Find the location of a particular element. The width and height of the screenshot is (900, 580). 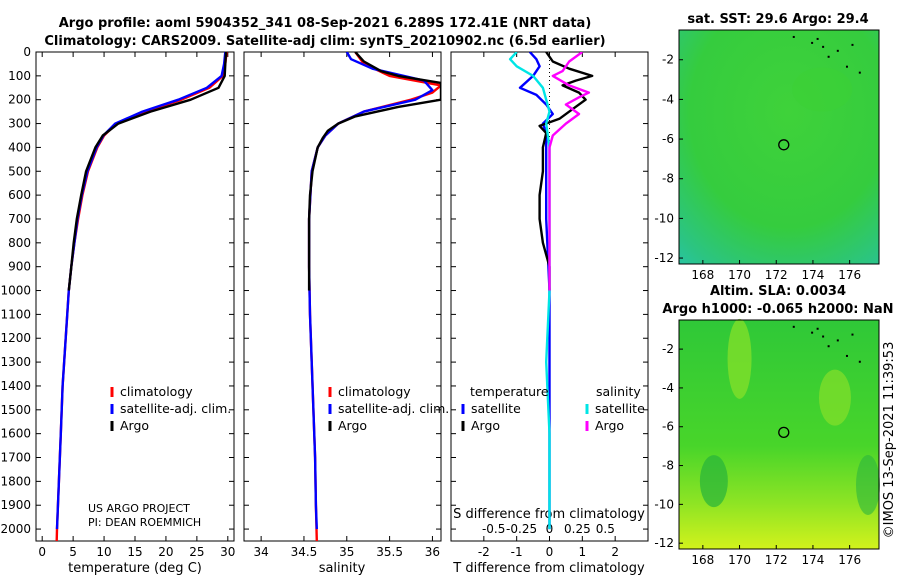

sla-map-title: Altim. SLA: 0.0034 is located at coordinates (778, 291).